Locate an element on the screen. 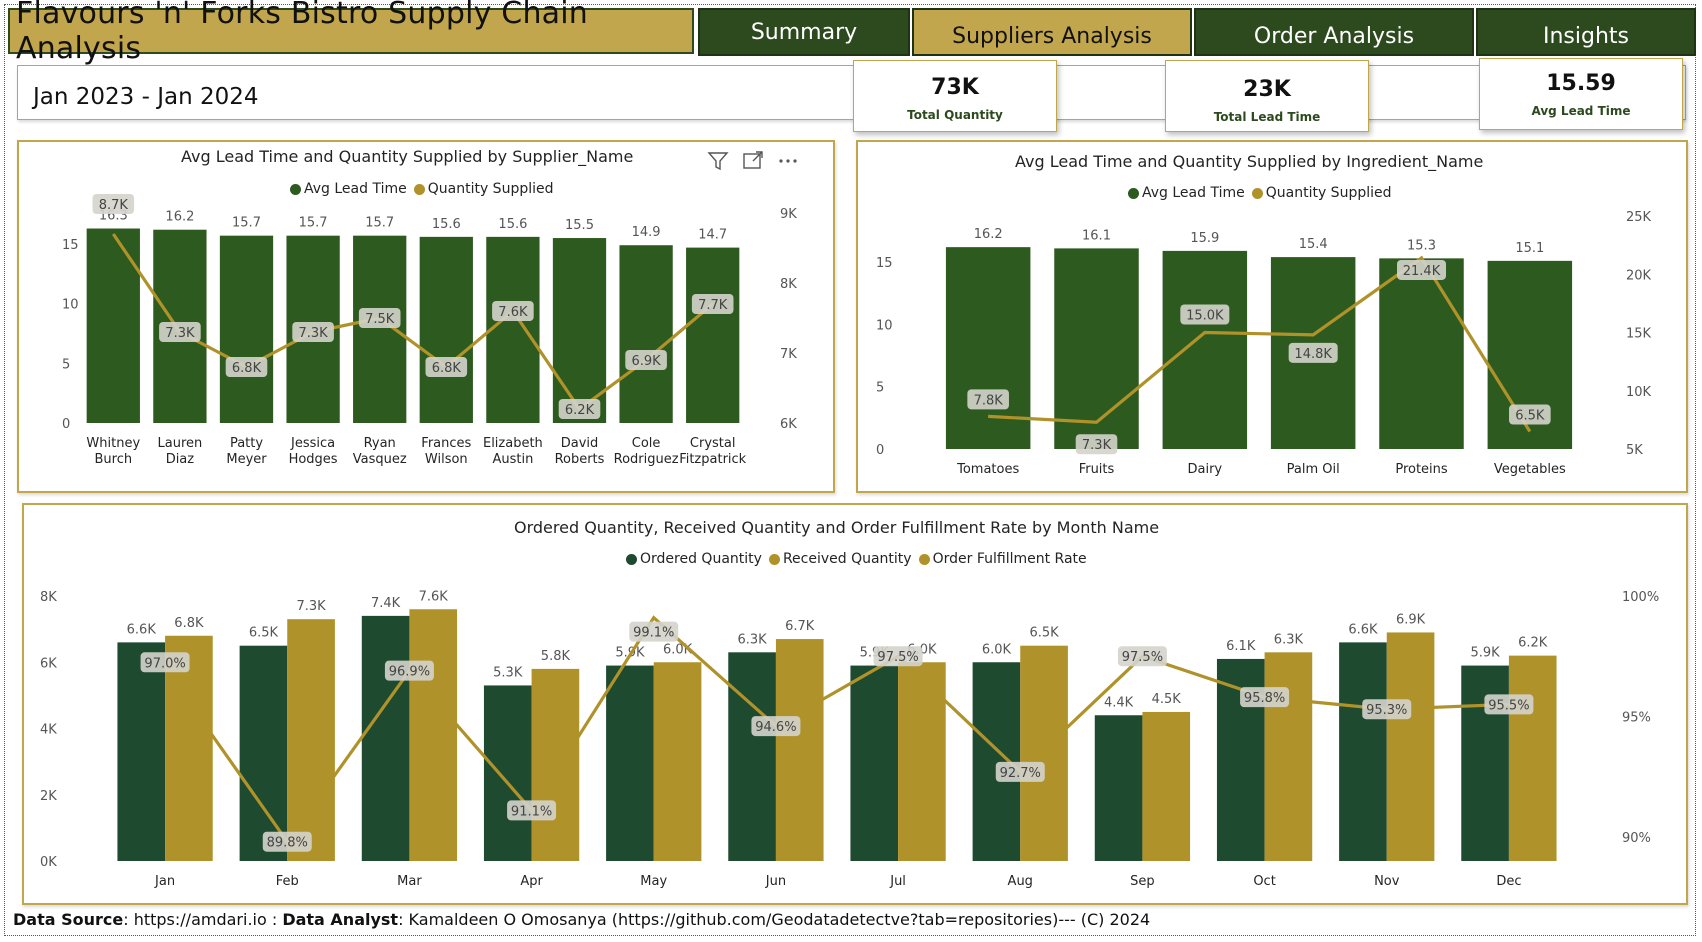  x-tick-label: Oct is located at coordinates (1264, 881).